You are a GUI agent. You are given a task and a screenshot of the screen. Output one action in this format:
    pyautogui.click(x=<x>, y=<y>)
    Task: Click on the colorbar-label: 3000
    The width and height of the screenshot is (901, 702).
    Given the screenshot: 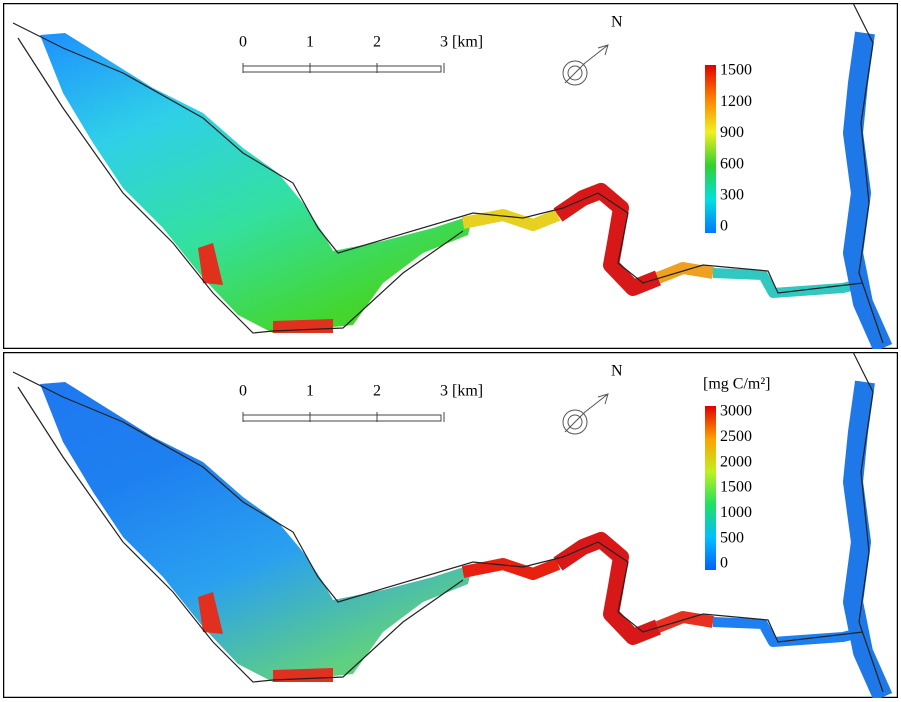 What is the action you would take?
    pyautogui.click(x=736, y=411)
    